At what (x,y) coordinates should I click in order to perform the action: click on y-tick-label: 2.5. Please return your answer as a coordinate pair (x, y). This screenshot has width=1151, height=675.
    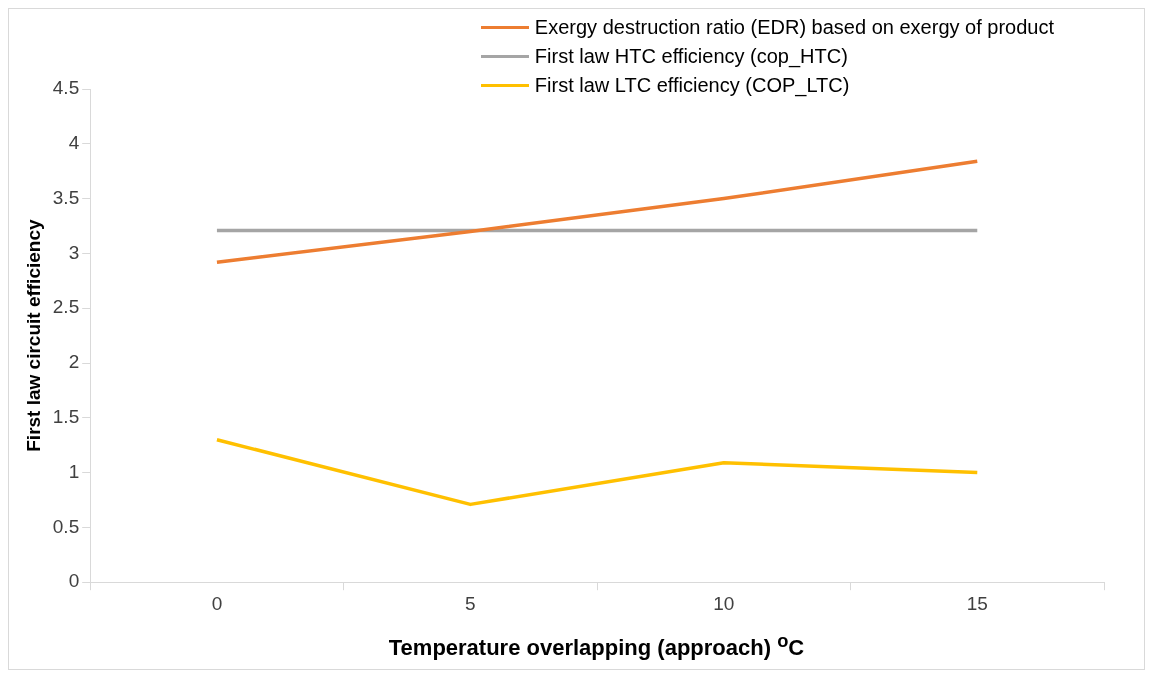
    Looking at the image, I should click on (66, 307).